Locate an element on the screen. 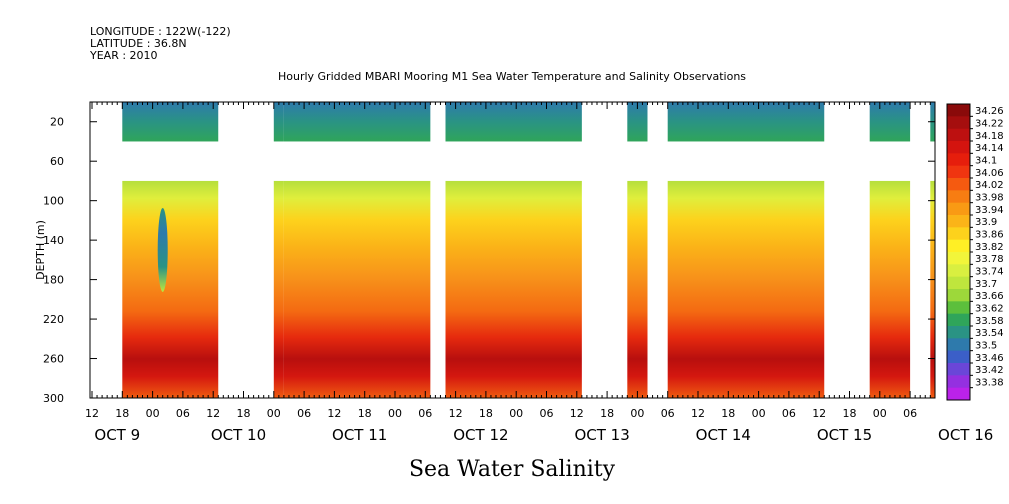 Image resolution: width=1009 pixels, height=504 pixels. y-tick-label: 260 is located at coordinates (53, 359).